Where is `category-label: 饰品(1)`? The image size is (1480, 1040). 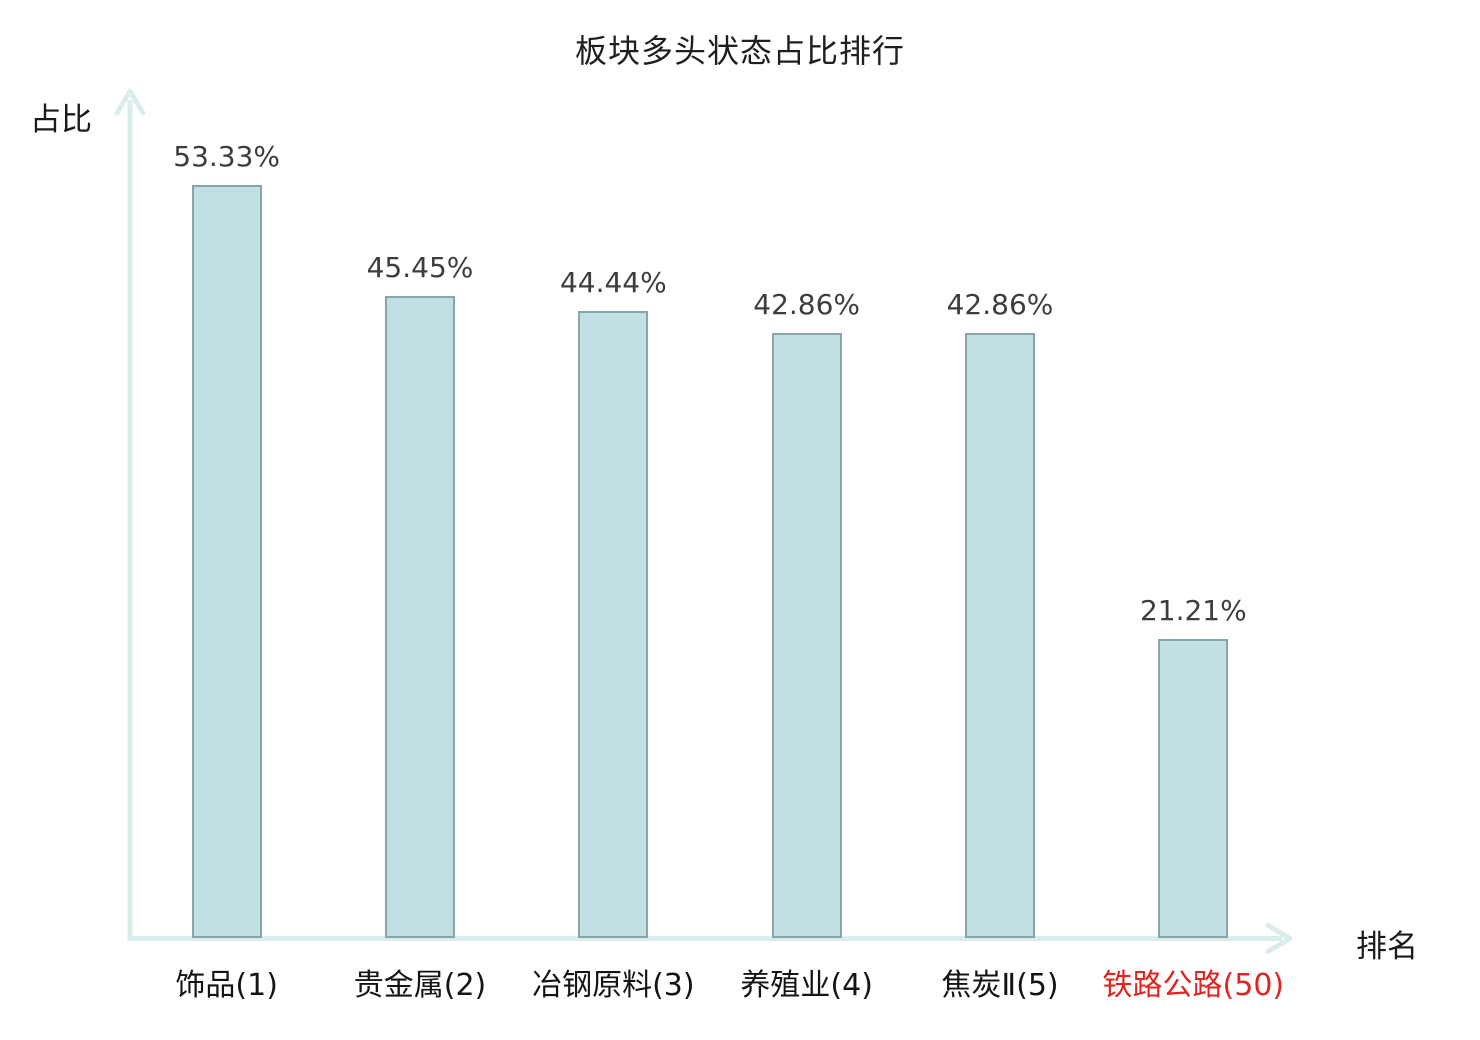
category-label: 饰品(1) is located at coordinates (226, 985).